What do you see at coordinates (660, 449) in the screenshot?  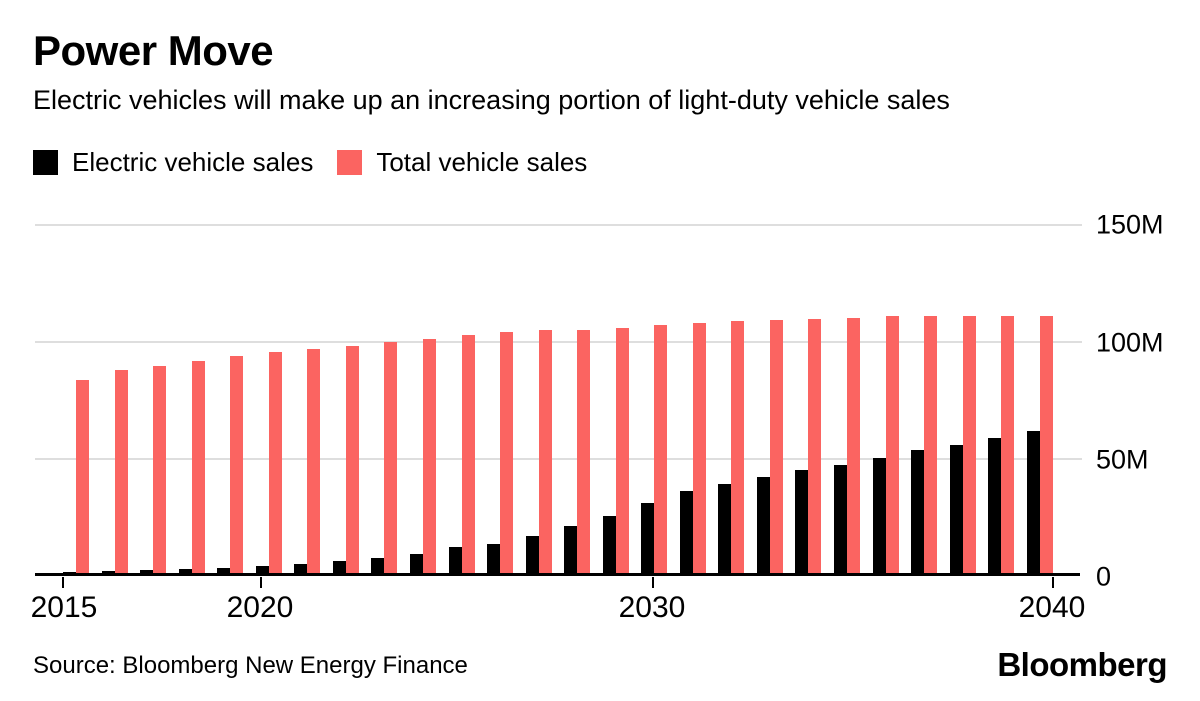 I see `bar-total-2030` at bounding box center [660, 449].